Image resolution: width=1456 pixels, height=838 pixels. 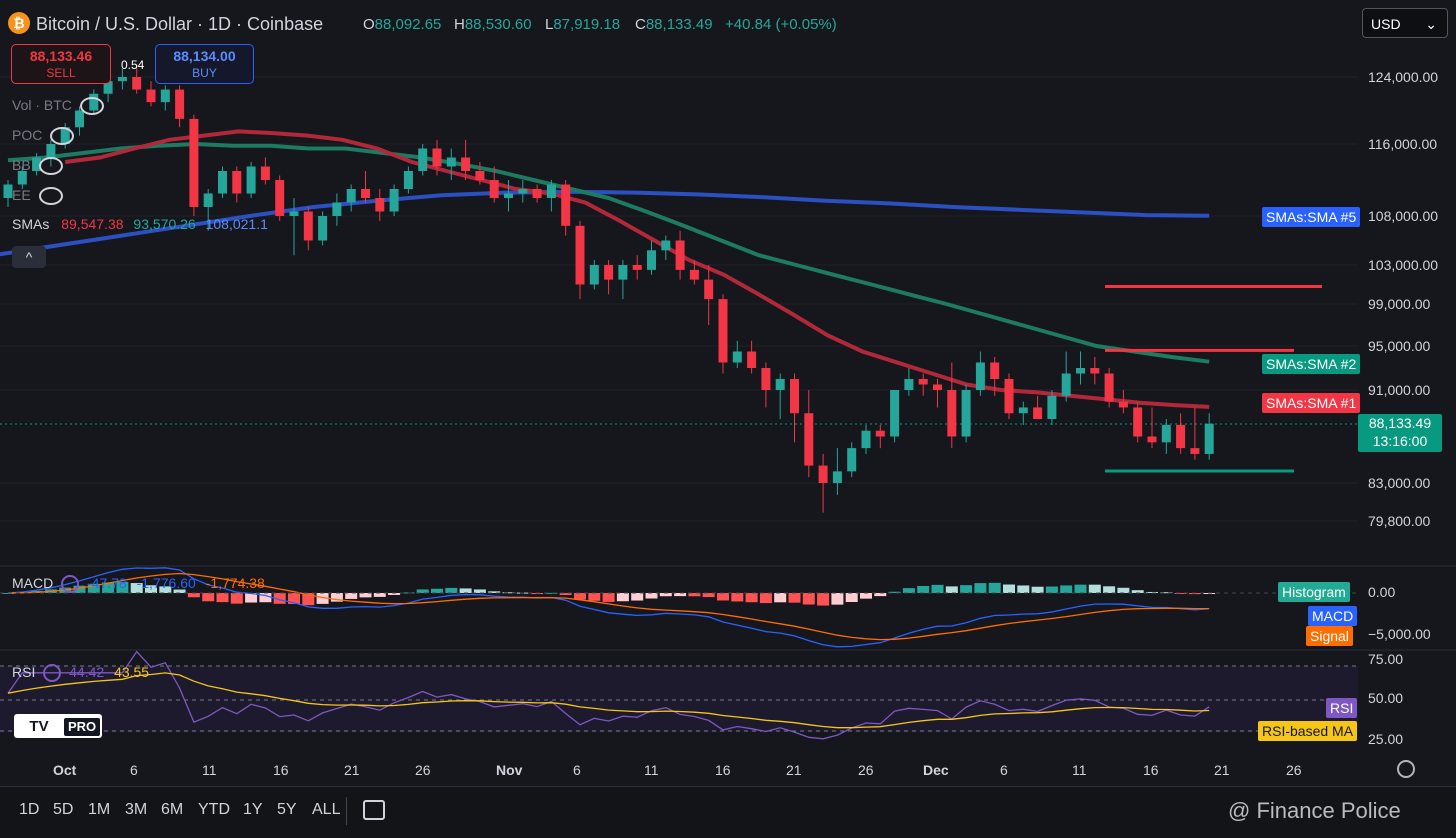 I want to click on last-price-tag: 88,133.49 13:16:00, so click(x=1400, y=433).